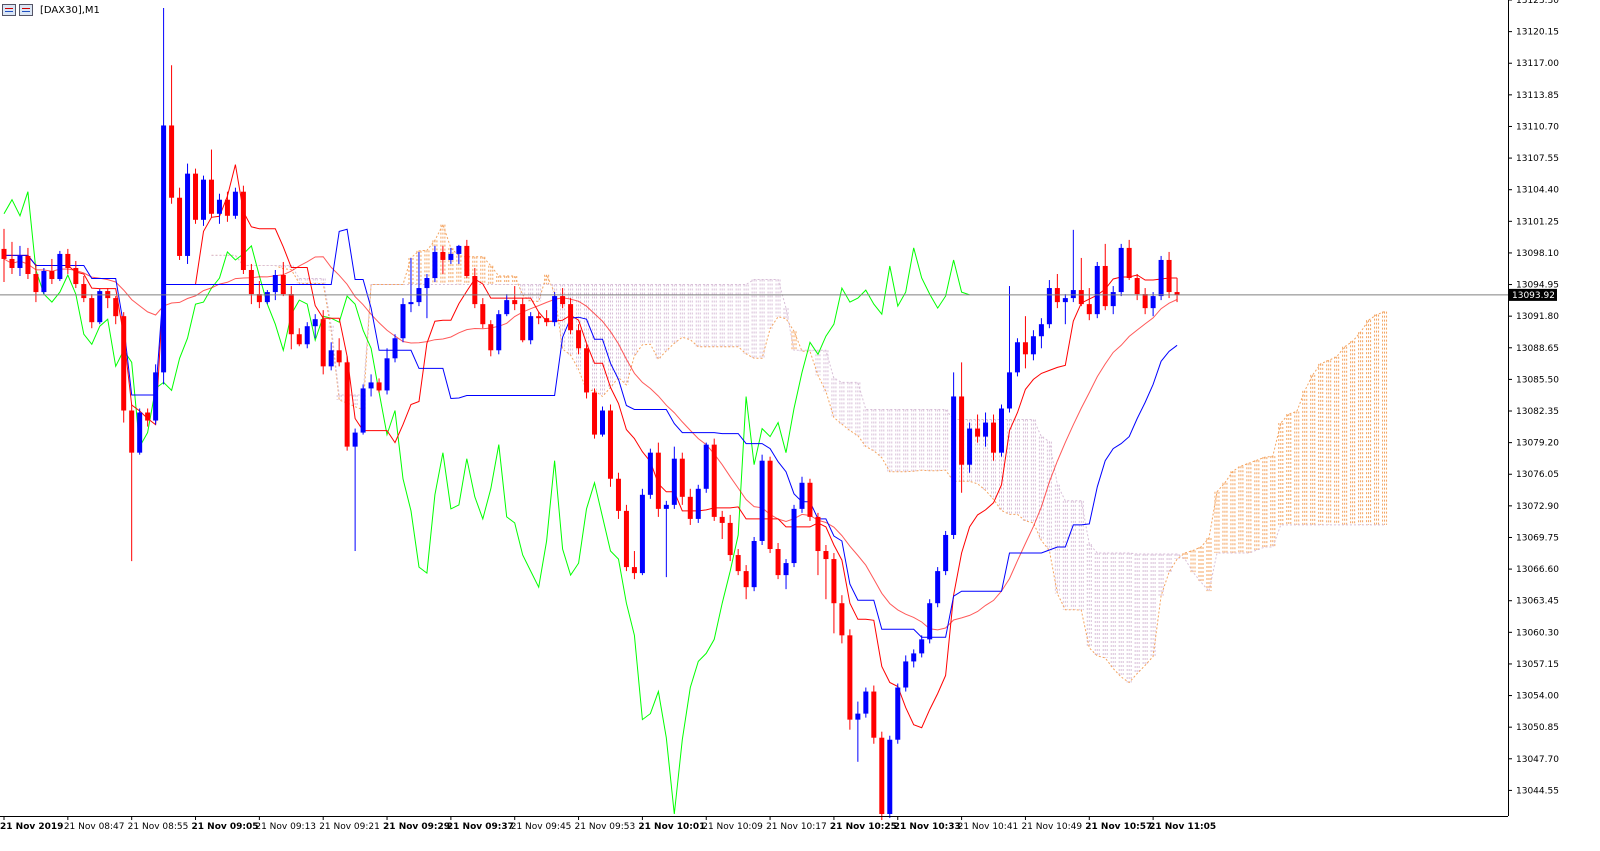 The image size is (1600, 851). Describe the element at coordinates (1537, 475) in the screenshot. I see `y-tick-label: 13076.05` at that location.